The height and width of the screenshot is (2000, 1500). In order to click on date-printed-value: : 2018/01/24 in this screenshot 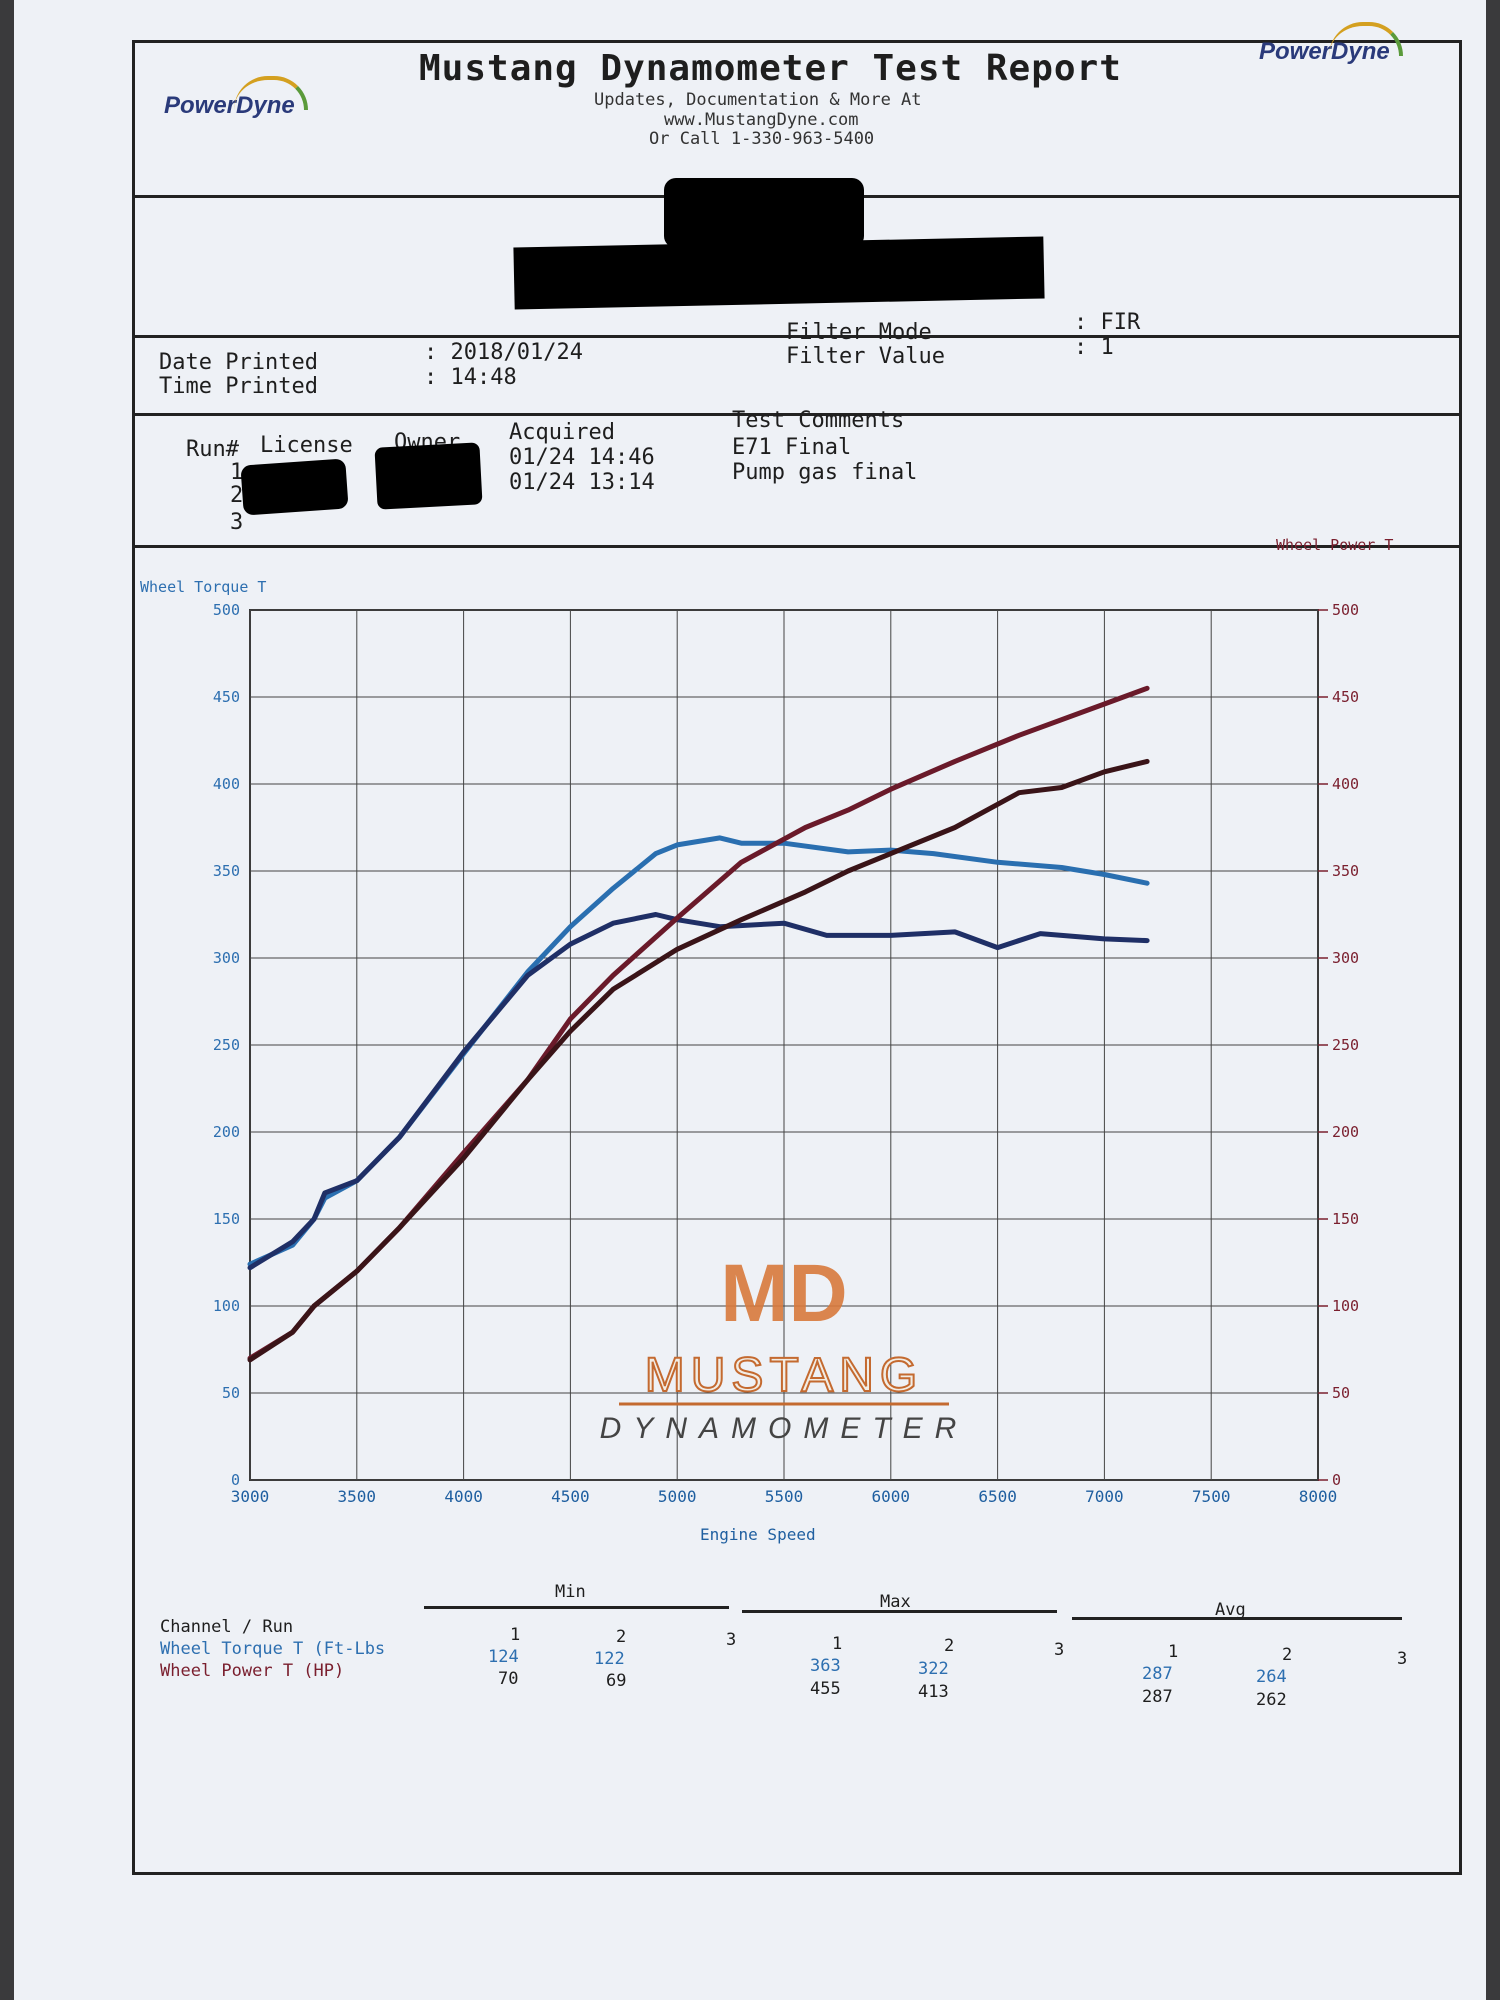, I will do `click(503, 352)`.